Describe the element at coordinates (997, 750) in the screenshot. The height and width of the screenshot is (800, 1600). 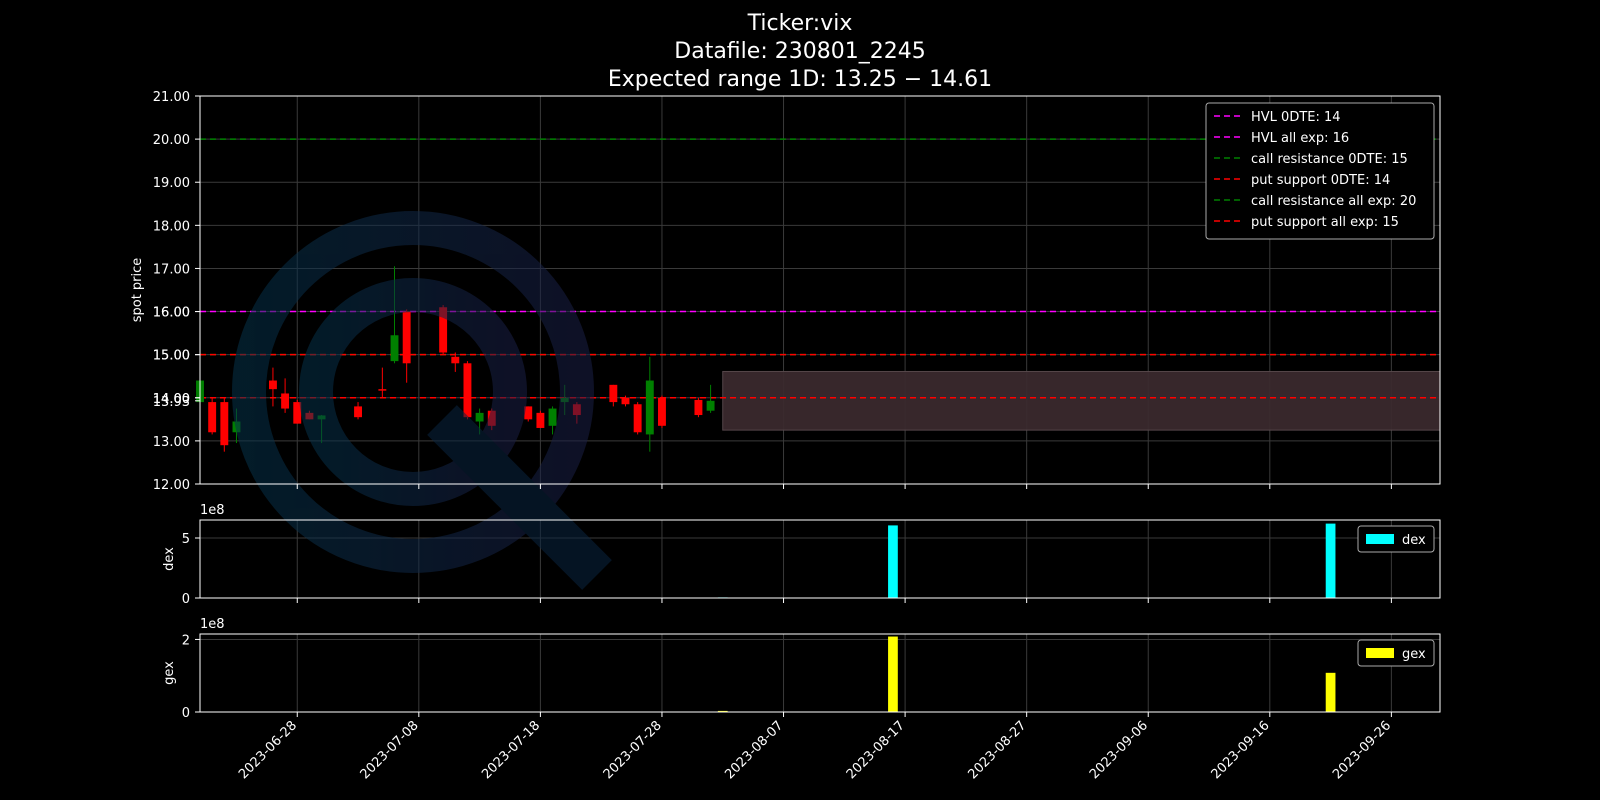
I see `x-tick-label: 2023-08-27` at that location.